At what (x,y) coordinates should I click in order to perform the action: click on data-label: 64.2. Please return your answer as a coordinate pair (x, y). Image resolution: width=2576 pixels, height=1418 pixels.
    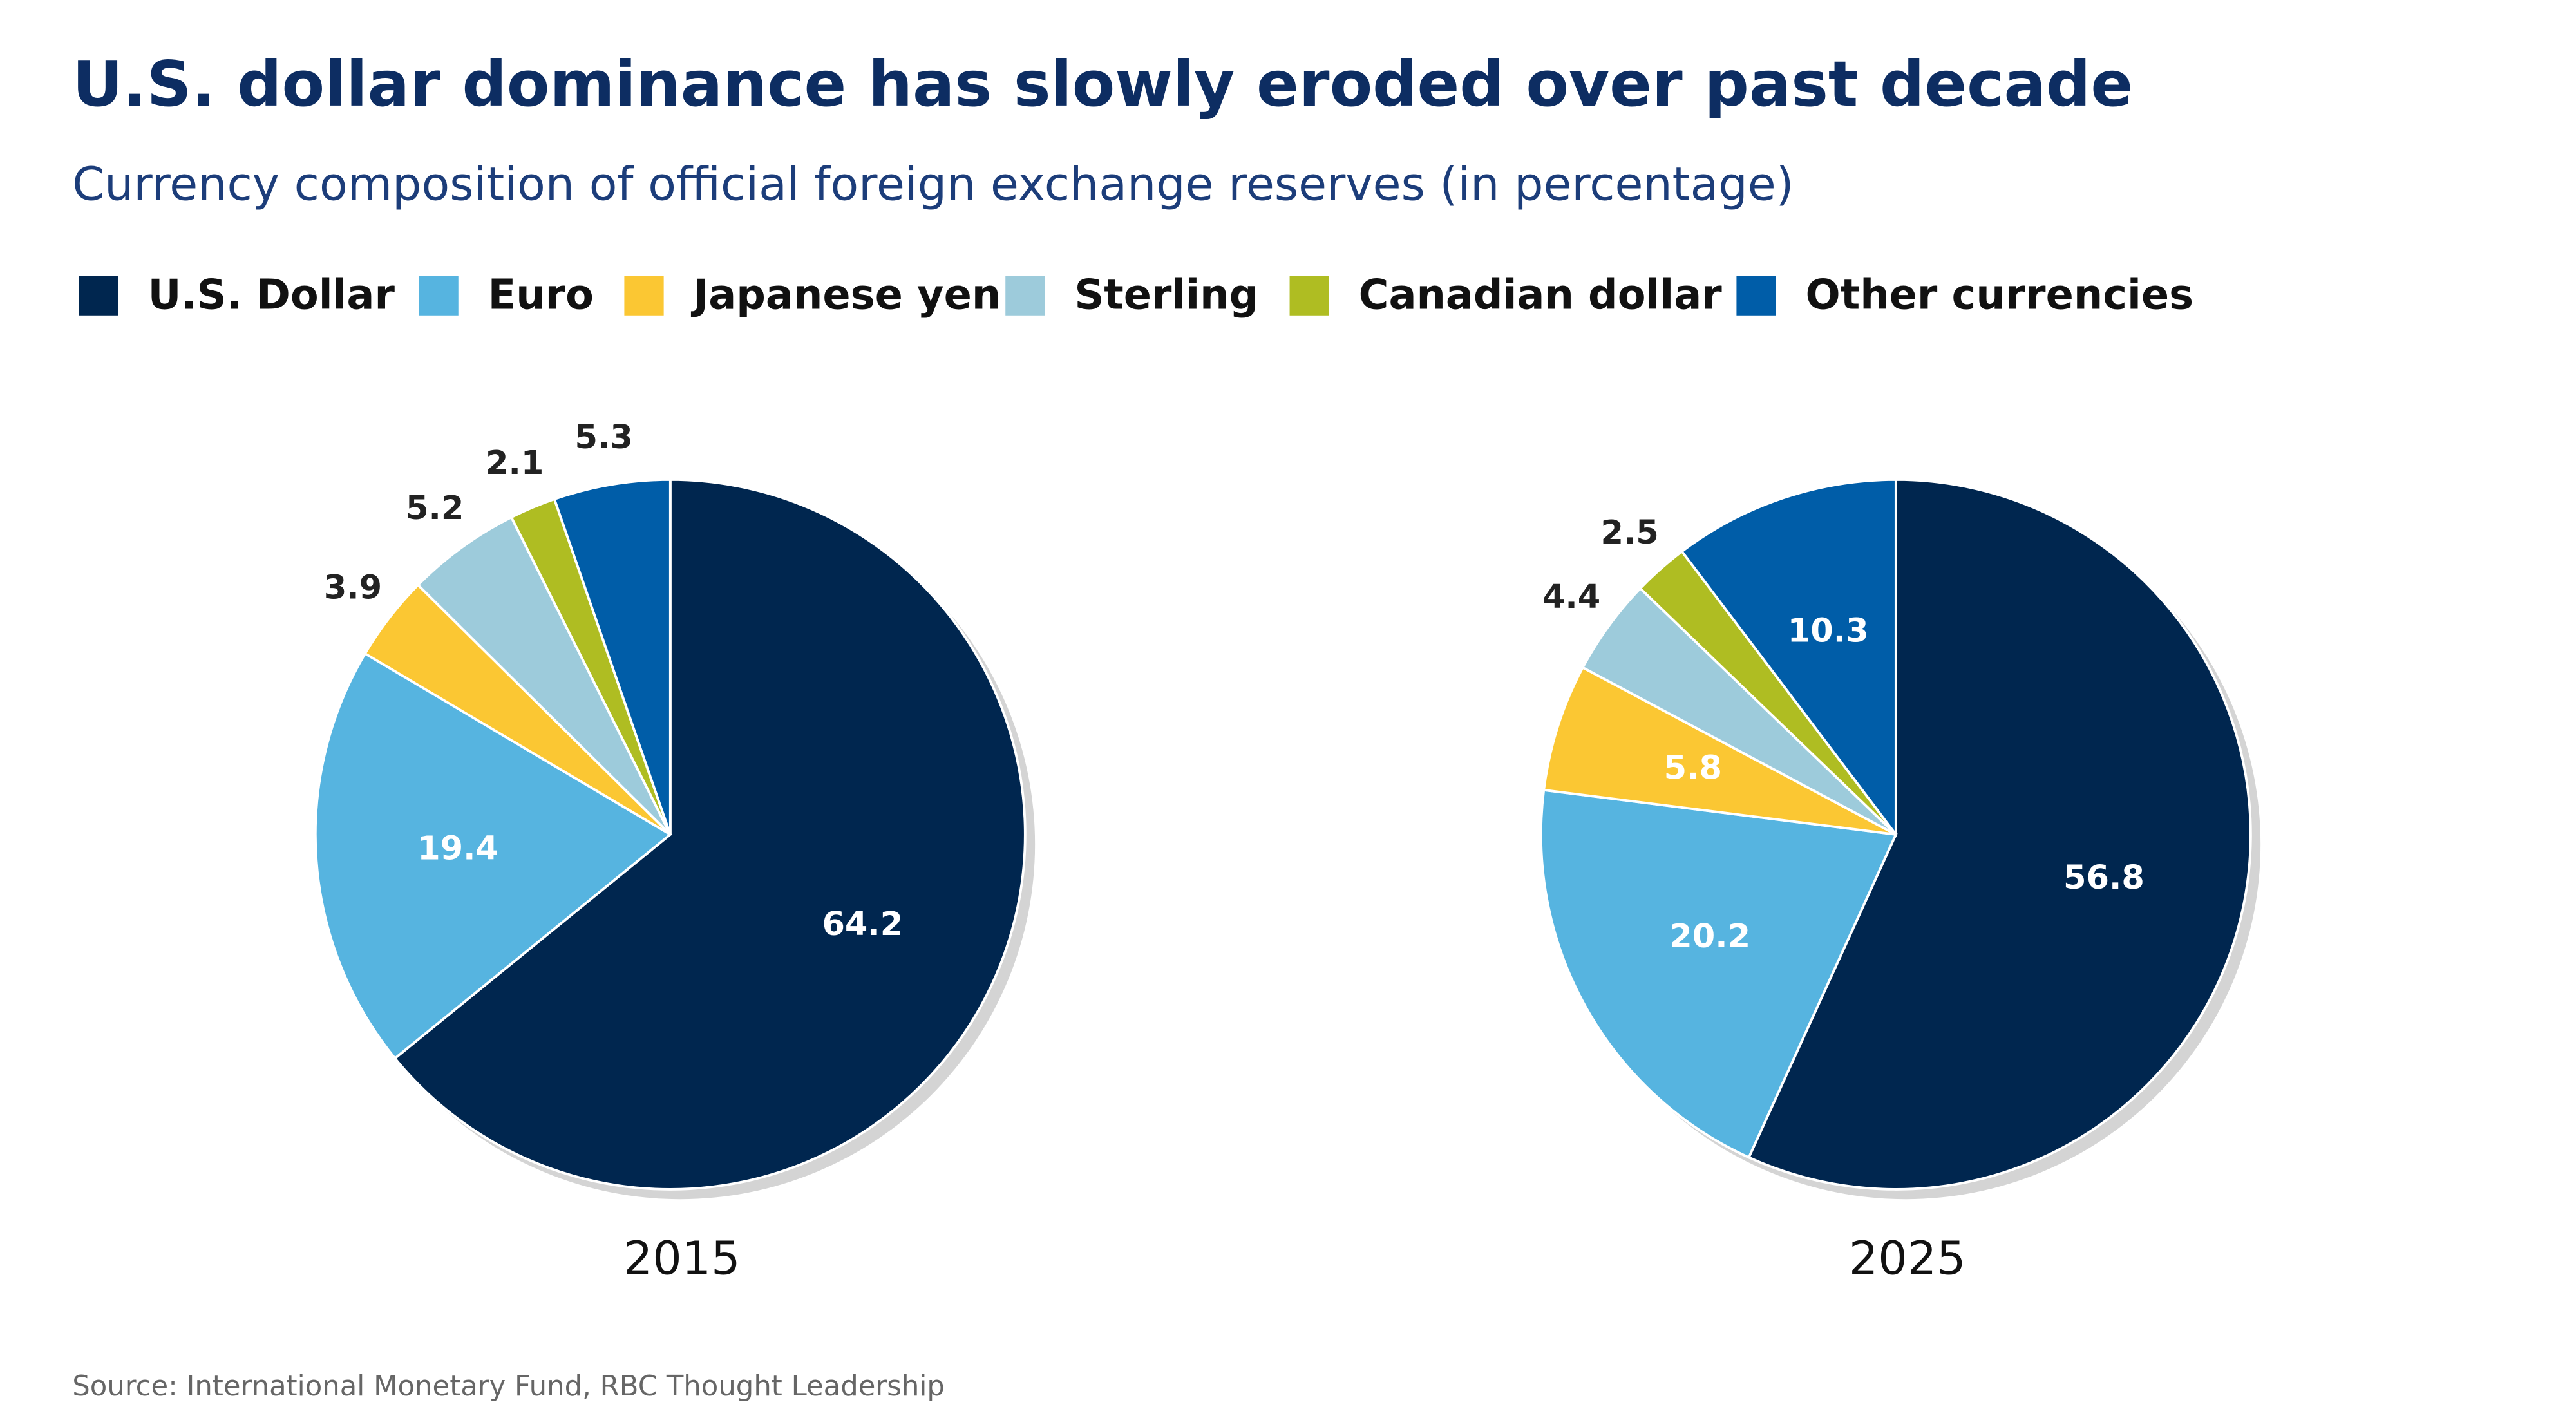
    Looking at the image, I should click on (862, 924).